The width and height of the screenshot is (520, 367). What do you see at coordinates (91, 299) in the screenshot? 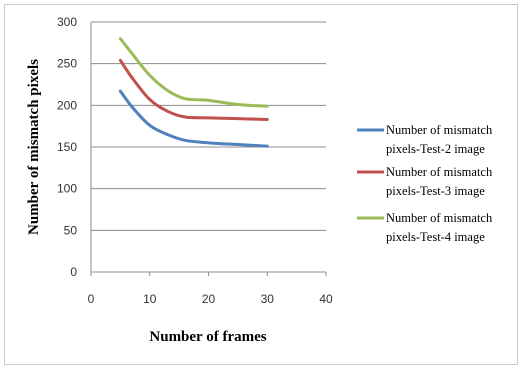
I see `x-tick-label: 0` at bounding box center [91, 299].